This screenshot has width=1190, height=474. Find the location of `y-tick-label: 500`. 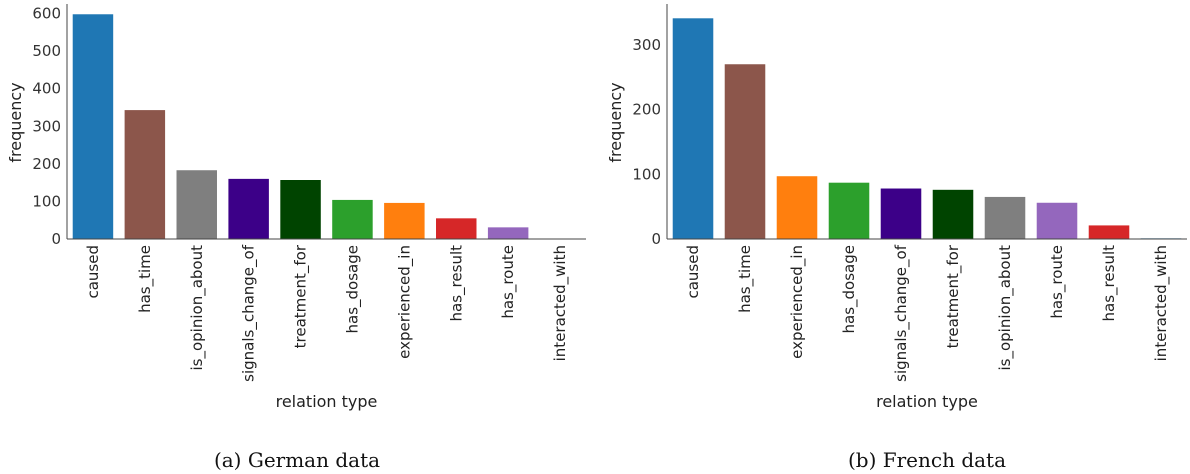

y-tick-label: 500 is located at coordinates (46, 51).